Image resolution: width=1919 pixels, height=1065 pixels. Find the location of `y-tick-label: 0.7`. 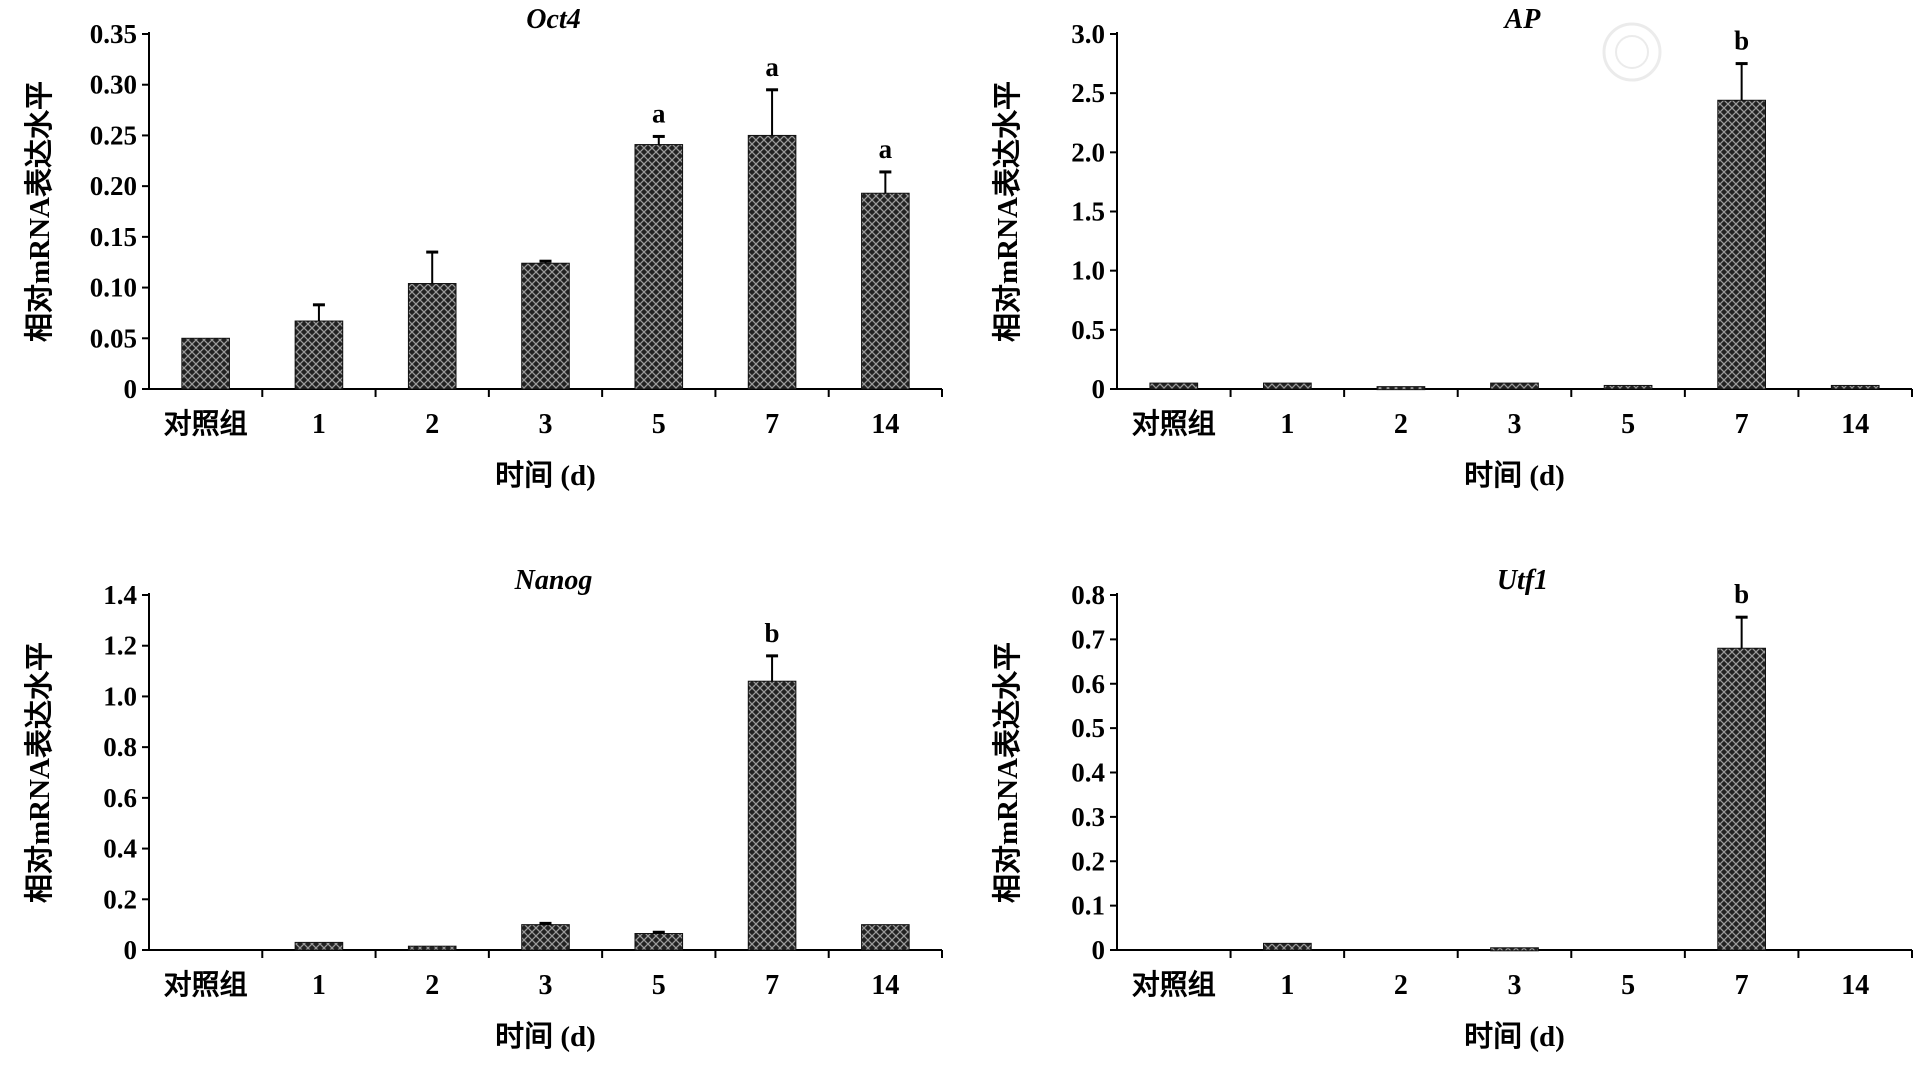

y-tick-label: 0.7 is located at coordinates (1088, 639).